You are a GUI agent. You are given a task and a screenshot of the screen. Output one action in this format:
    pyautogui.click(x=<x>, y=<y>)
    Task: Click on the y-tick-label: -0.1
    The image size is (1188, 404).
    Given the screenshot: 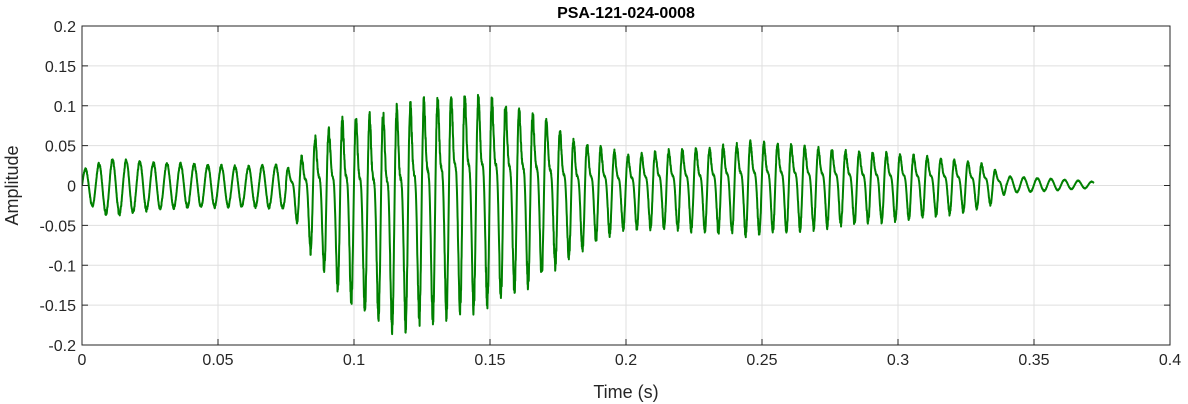 What is the action you would take?
    pyautogui.click(x=62, y=266)
    